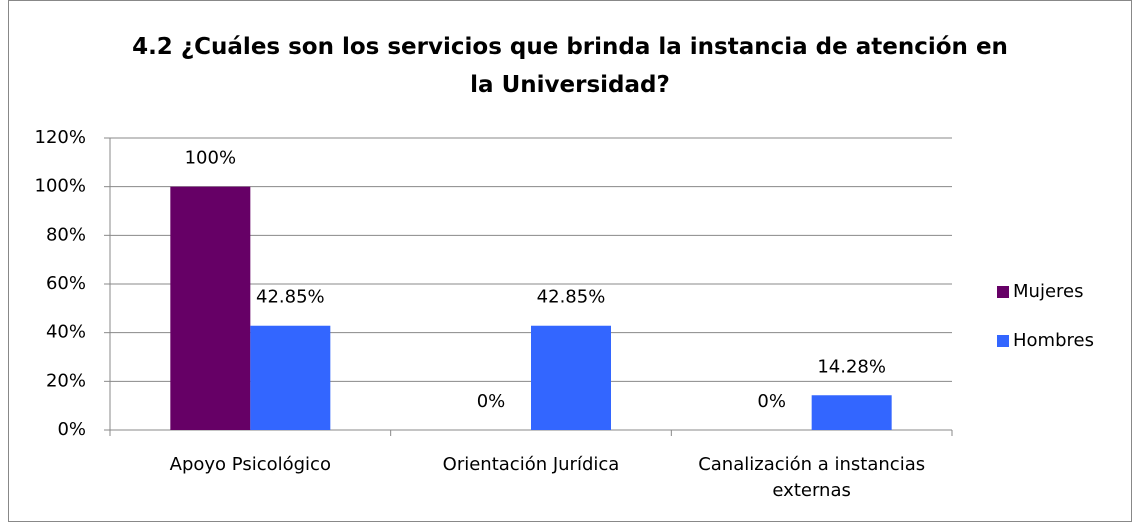  Describe the element at coordinates (812, 477) in the screenshot. I see `x-tick-label: Canalización a instancias externas` at that location.